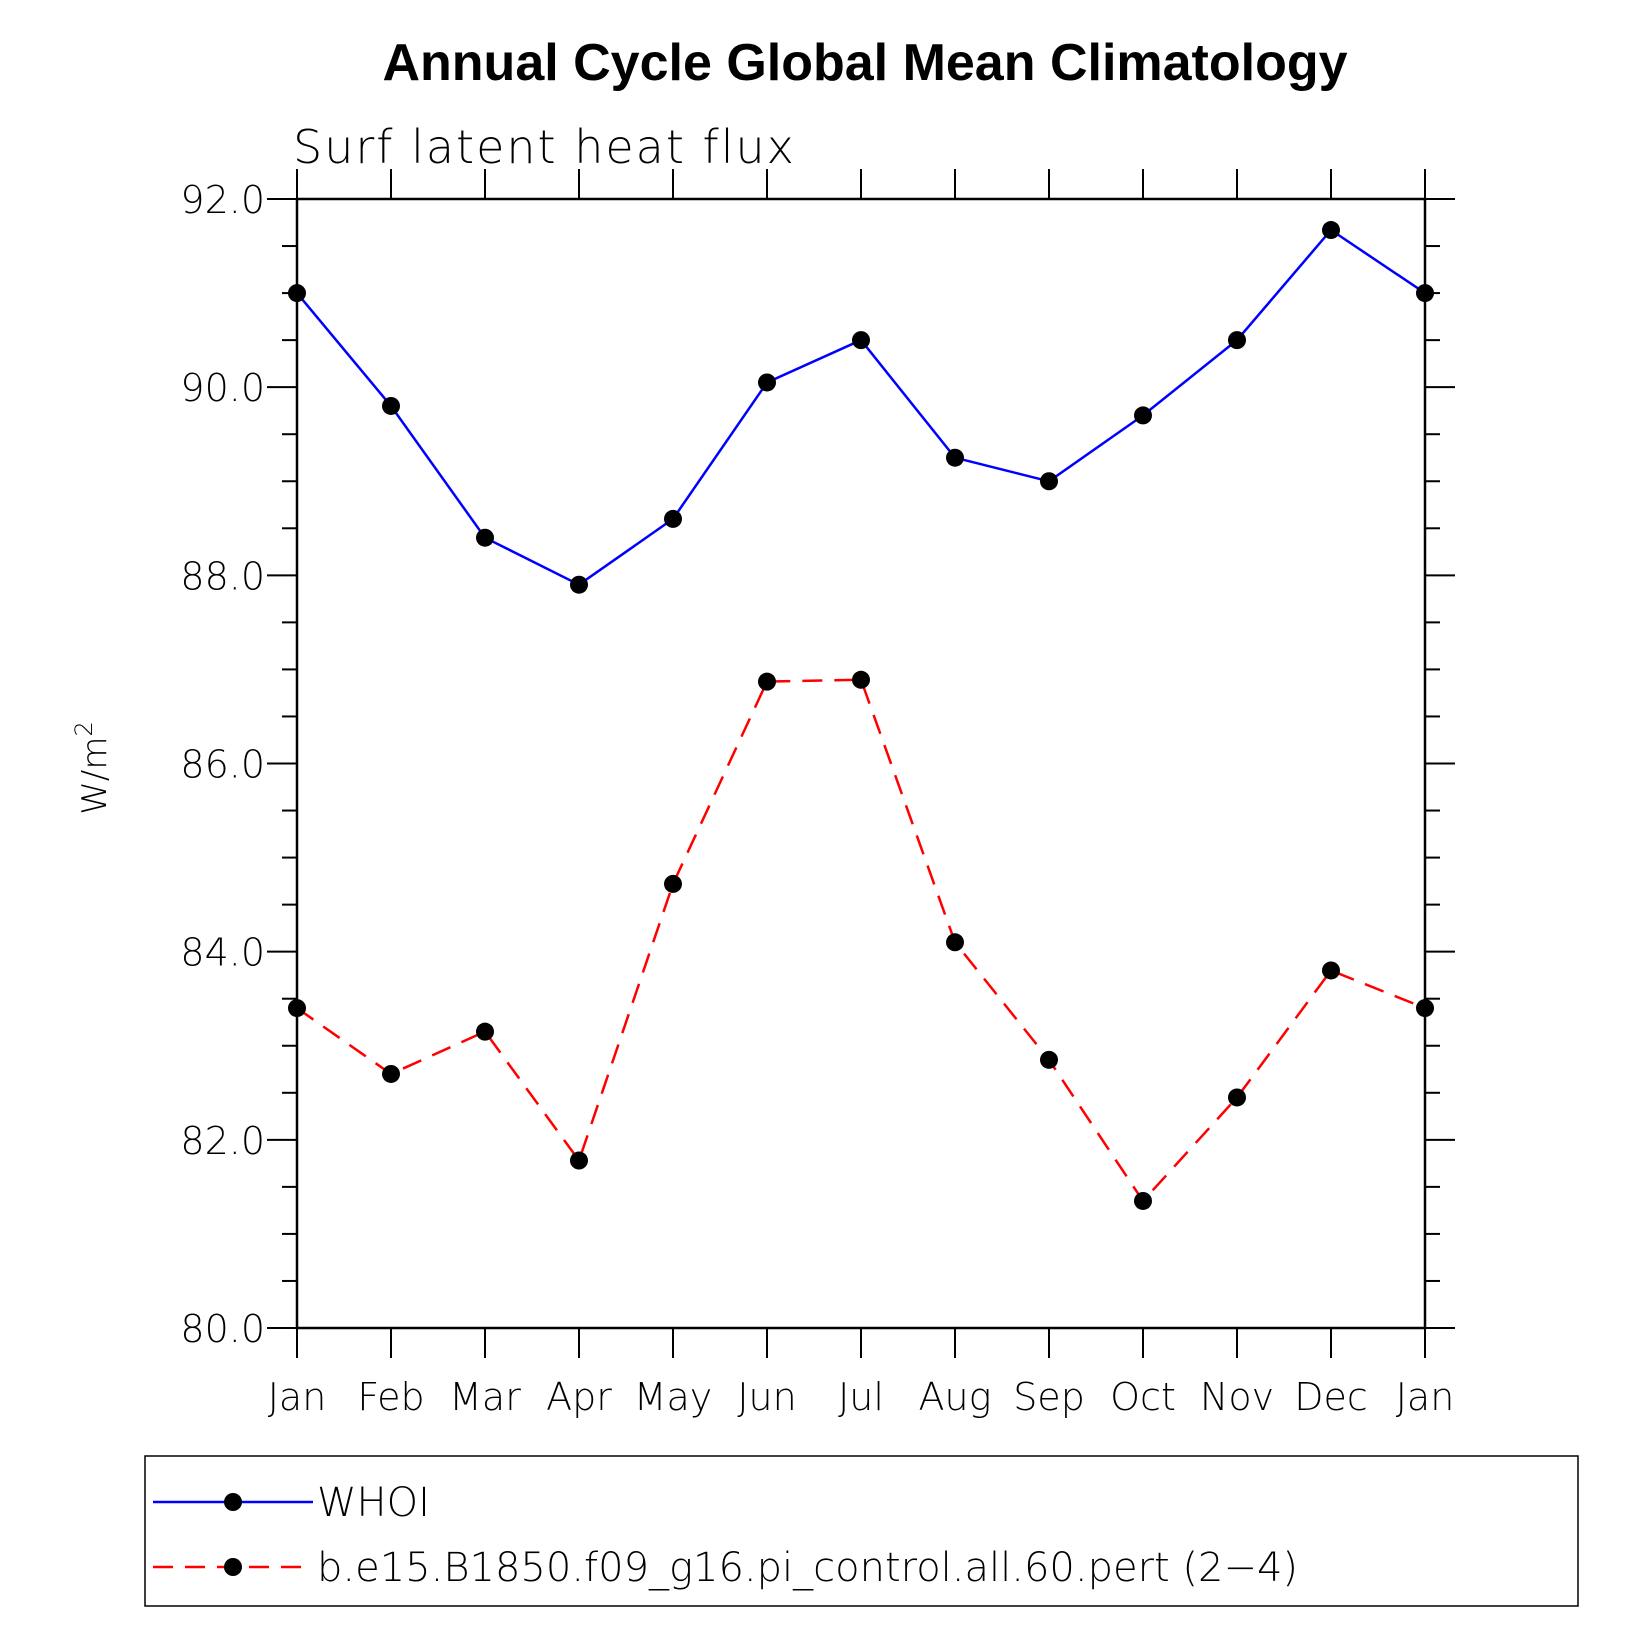 The image size is (1641, 1641). What do you see at coordinates (1143, 1397) in the screenshot?
I see `x-tick-label: Oct` at bounding box center [1143, 1397].